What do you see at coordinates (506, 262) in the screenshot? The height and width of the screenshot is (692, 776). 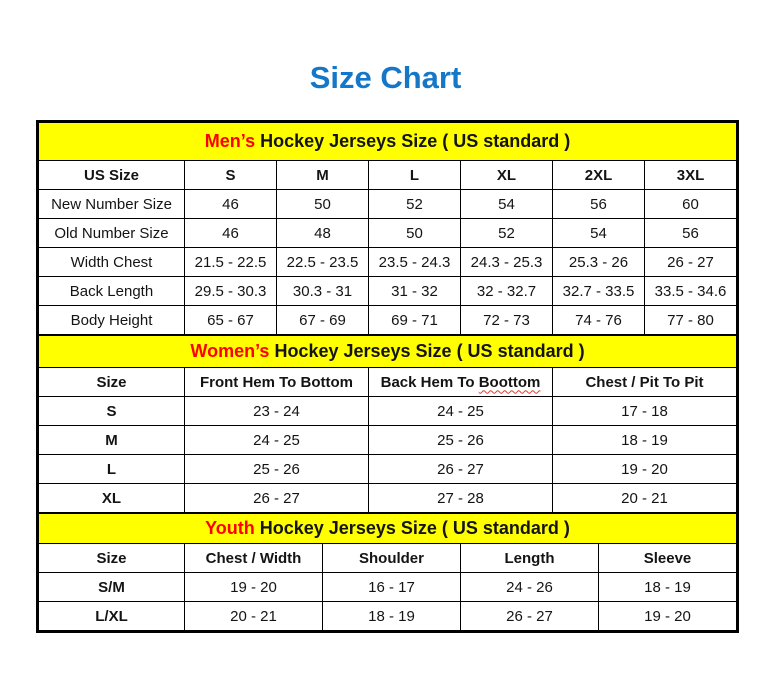 I see `size-value: 24.3 - 25.3` at bounding box center [506, 262].